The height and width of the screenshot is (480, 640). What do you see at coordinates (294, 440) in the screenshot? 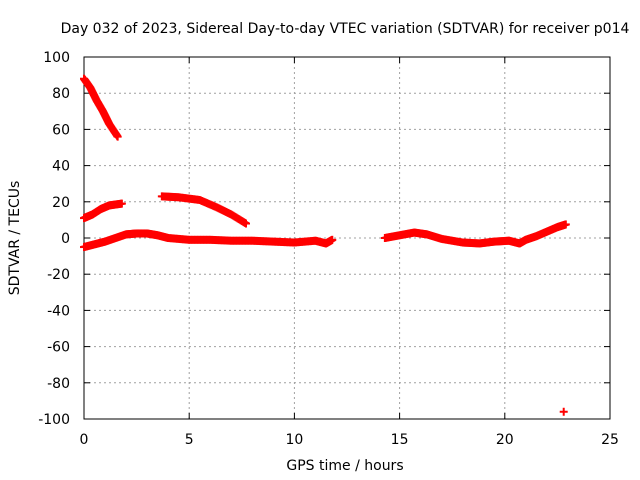
I see `x-tick-label: 10` at bounding box center [294, 440].